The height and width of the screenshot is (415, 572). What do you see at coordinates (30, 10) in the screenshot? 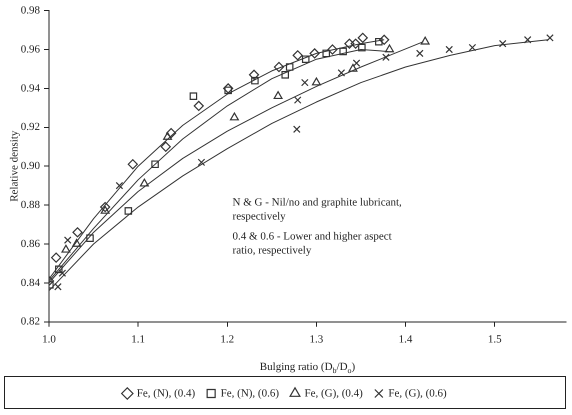
I see `y-tick-label: 0.98` at bounding box center [30, 10].